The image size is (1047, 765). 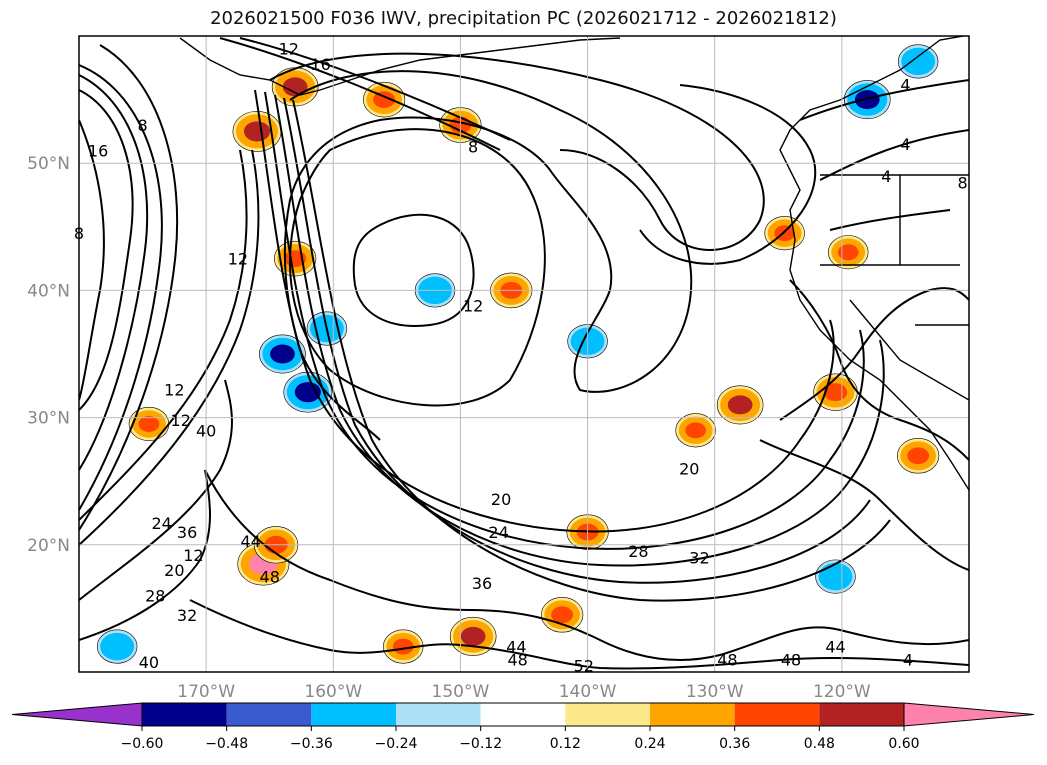 I want to click on lat-tick-label: 50°N, so click(x=48, y=164).